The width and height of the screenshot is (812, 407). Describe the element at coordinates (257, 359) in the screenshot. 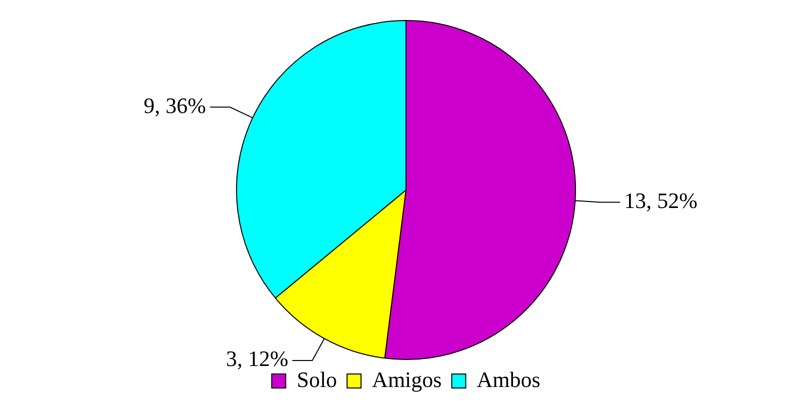

I see `data-label: 3, 12%` at that location.